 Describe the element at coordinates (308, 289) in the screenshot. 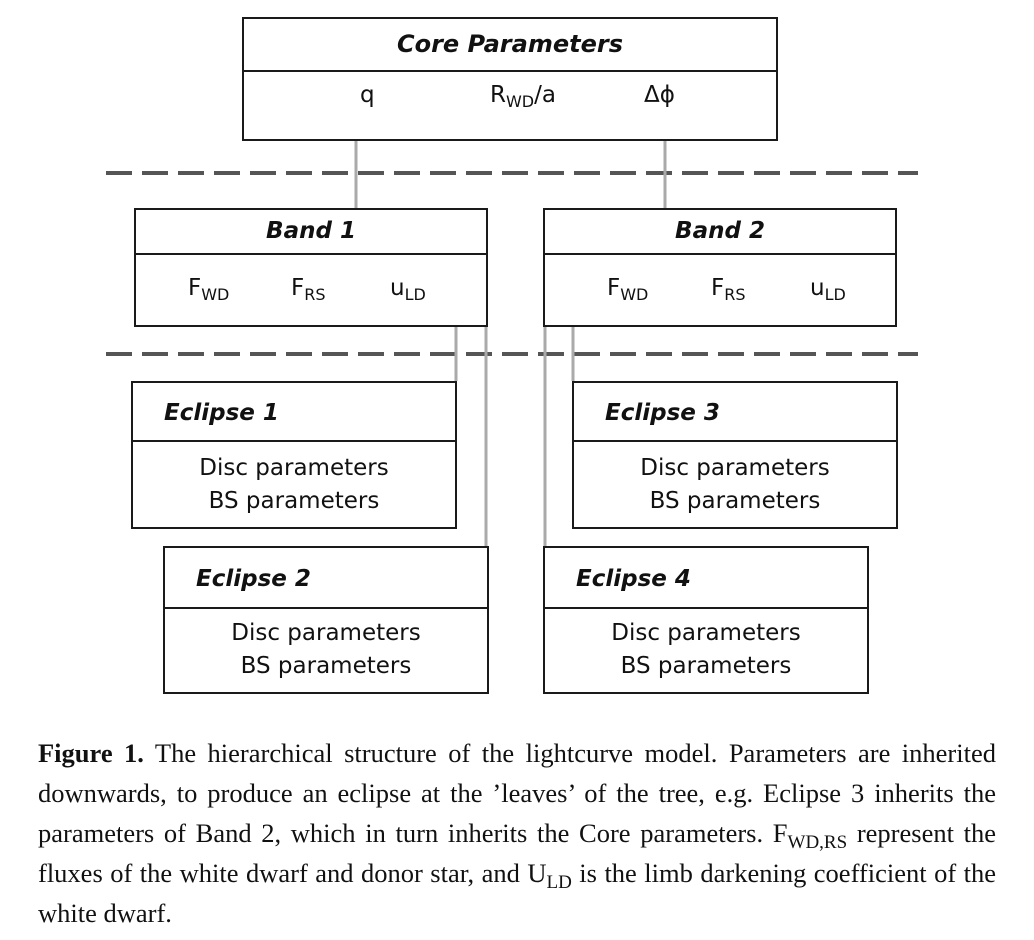

I see `band-1-param-frs: FRS` at that location.